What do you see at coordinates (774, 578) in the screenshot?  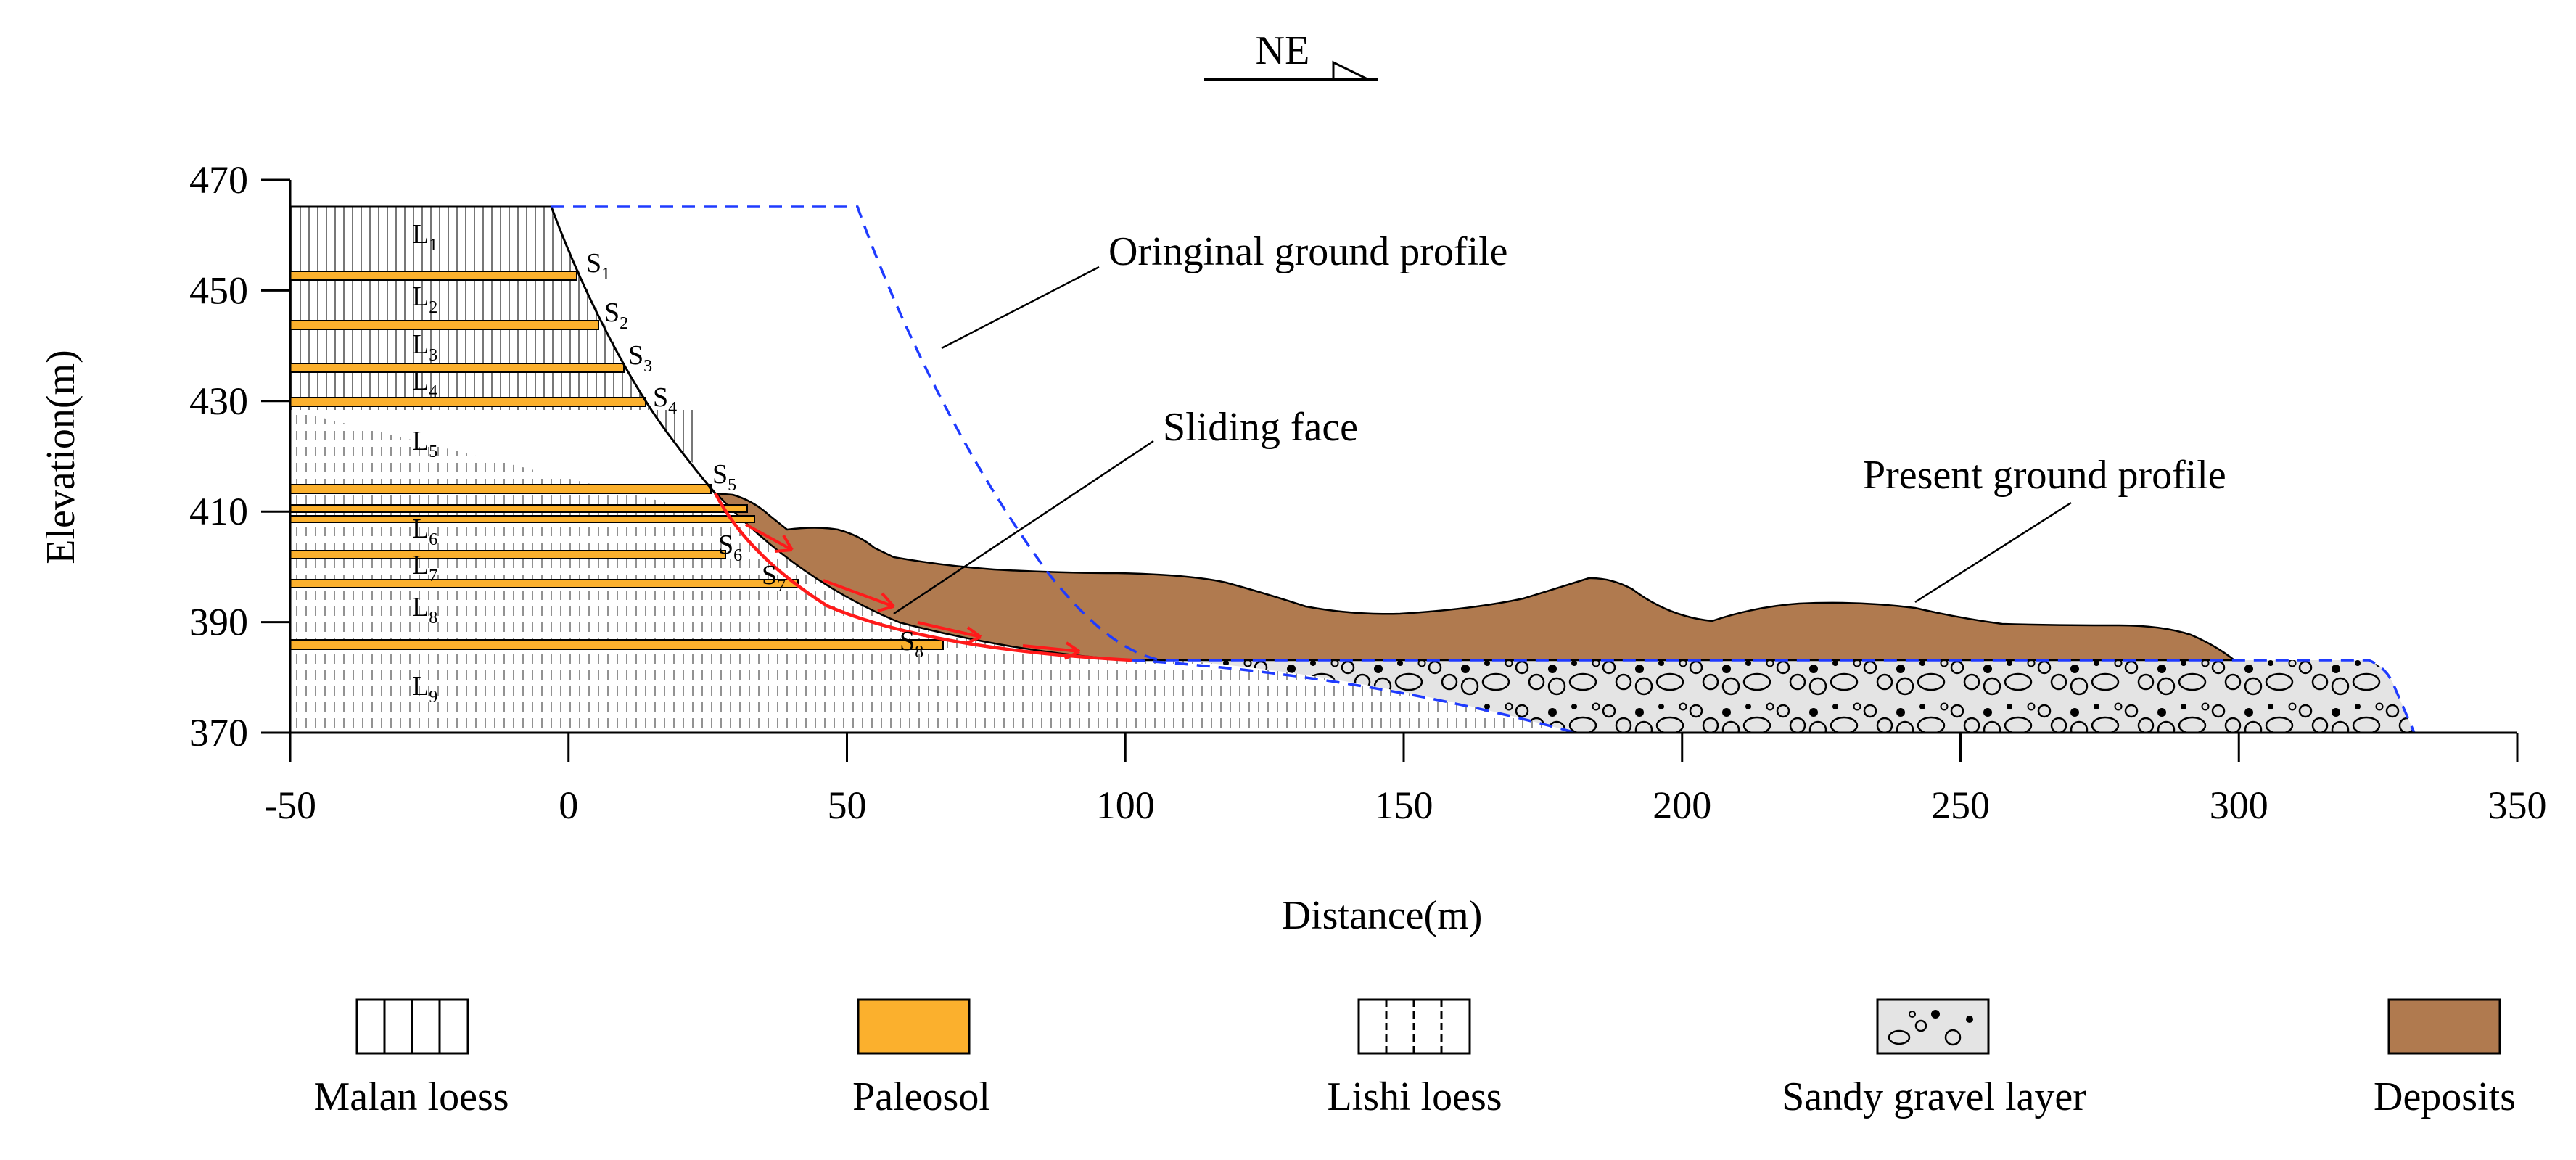 I see `paleosol-label: S7` at bounding box center [774, 578].